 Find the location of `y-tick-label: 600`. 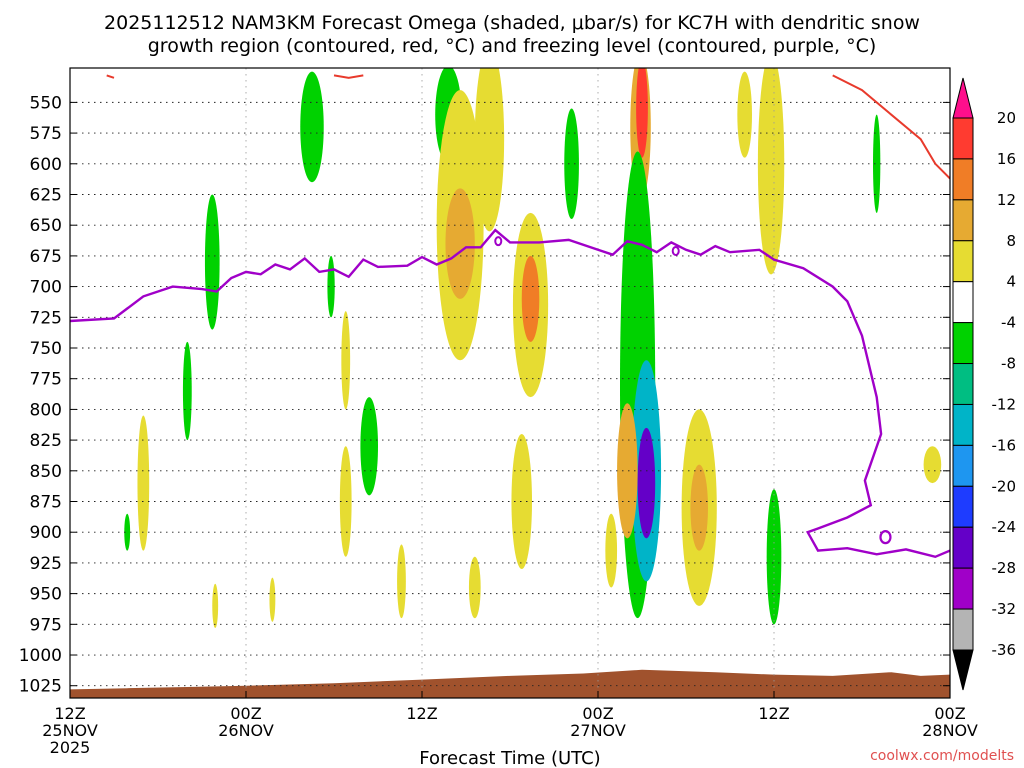

y-tick-label: 600 is located at coordinates (46, 165).